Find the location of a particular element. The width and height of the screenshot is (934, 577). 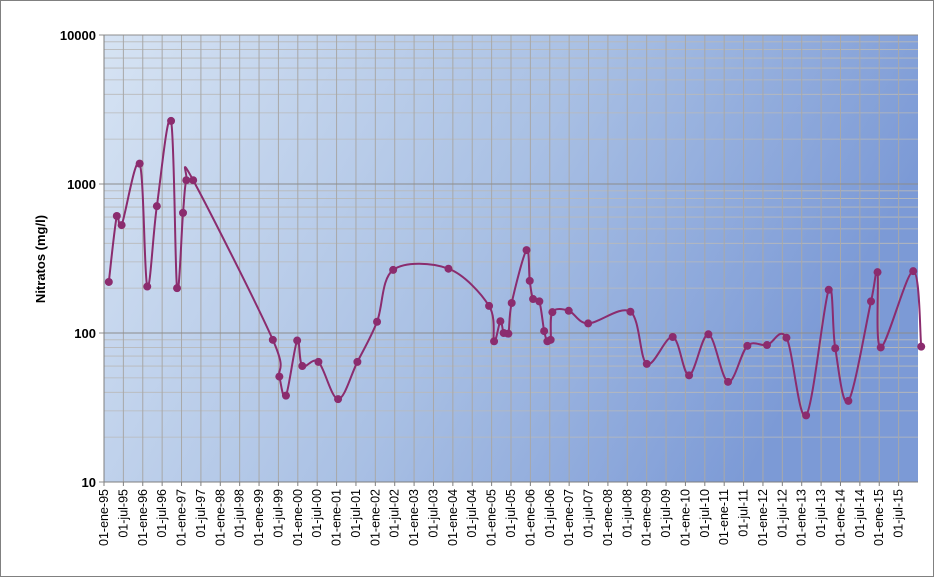

x-tick-label: 01-jul-03 is located at coordinates (433, 513).